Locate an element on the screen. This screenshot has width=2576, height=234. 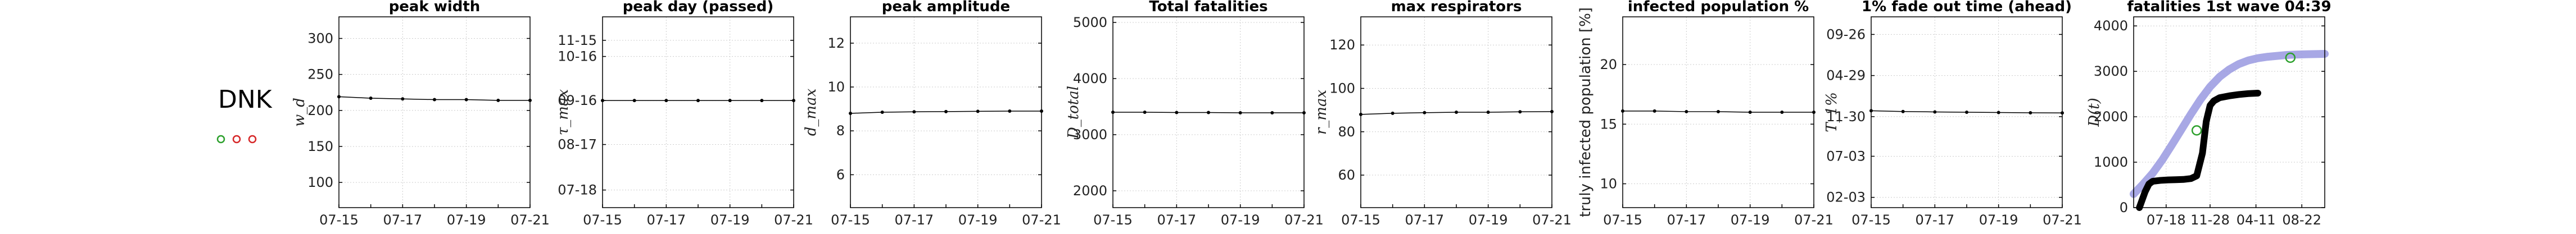
y-tick-label: 8 is located at coordinates (841, 131).